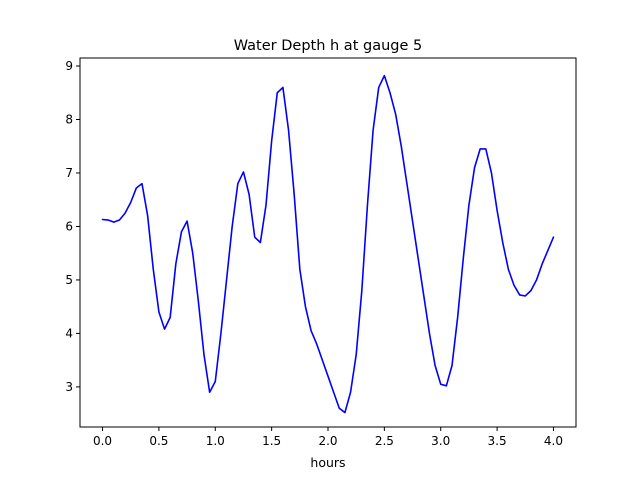 This screenshot has width=640, height=480. I want to click on y-tick-label: 9, so click(69, 66).